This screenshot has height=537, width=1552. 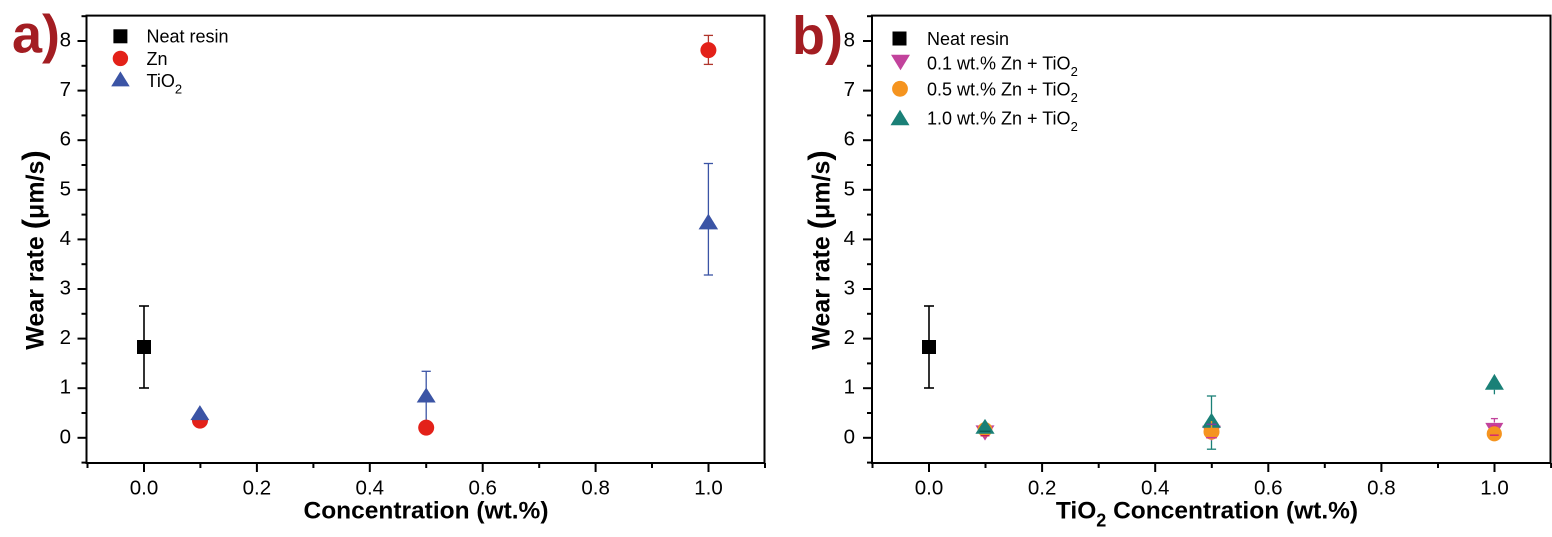 What do you see at coordinates (817, 36) in the screenshot?
I see `svg-text: b)` at bounding box center [817, 36].